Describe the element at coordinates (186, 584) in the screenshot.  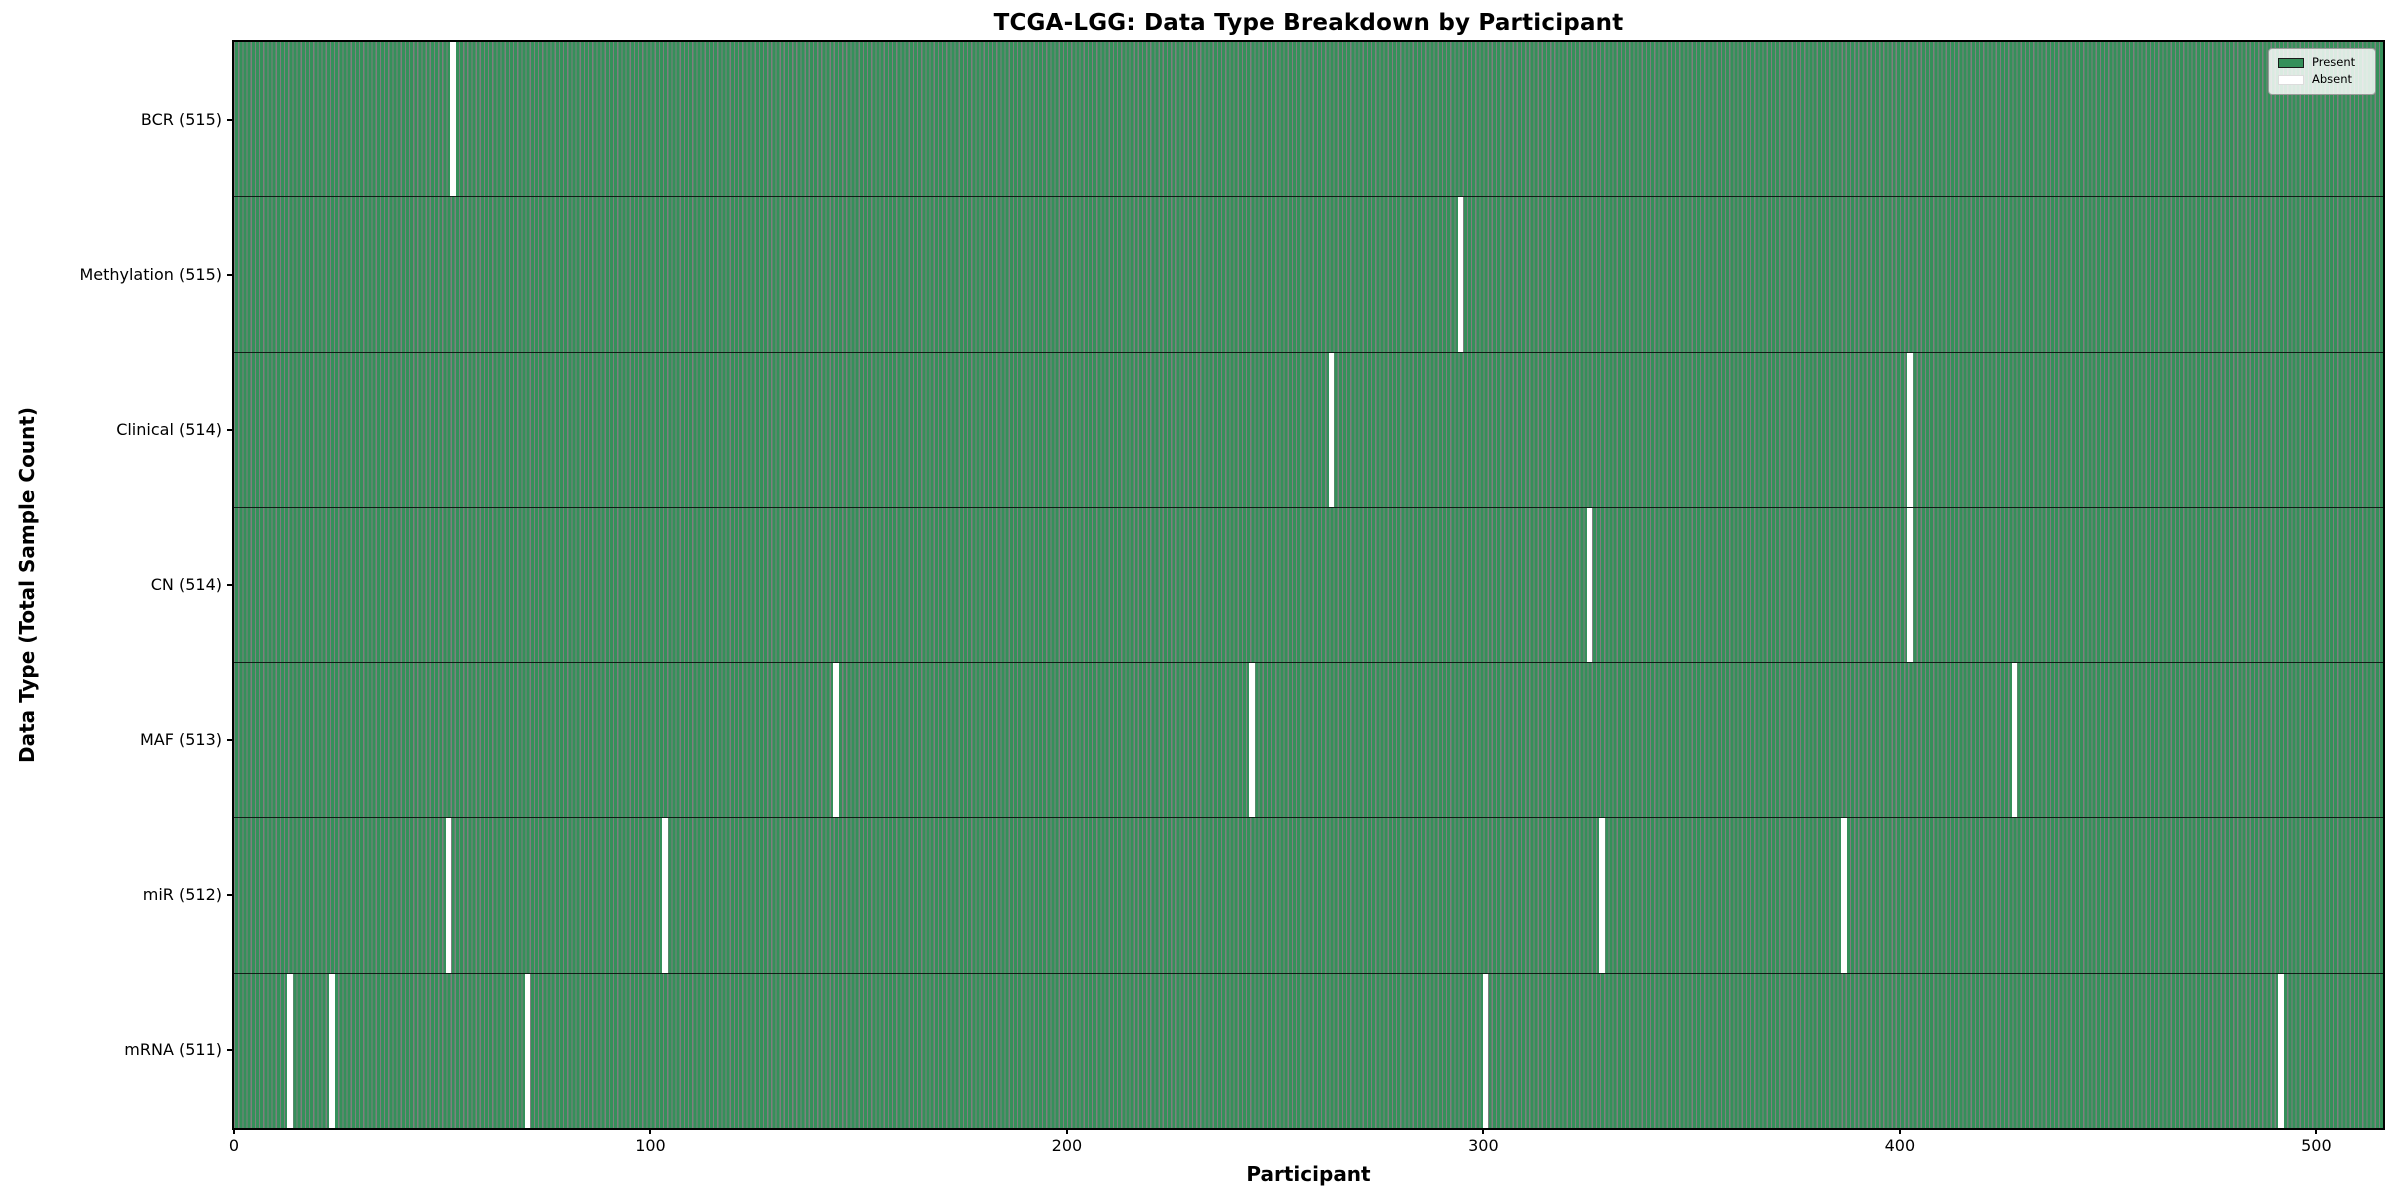
I see `y-tick-label-CN: CN (514)` at that location.